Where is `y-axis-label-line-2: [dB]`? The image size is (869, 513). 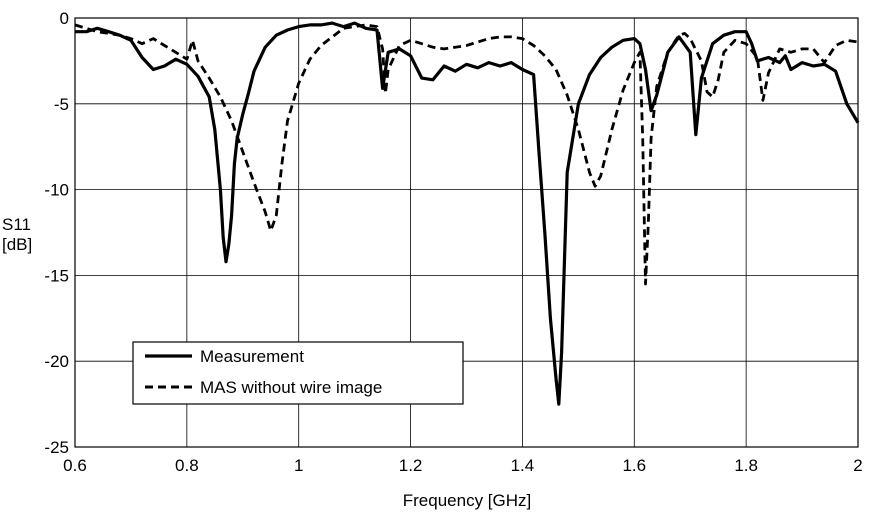 y-axis-label-line-2: [dB] is located at coordinates (17, 244).